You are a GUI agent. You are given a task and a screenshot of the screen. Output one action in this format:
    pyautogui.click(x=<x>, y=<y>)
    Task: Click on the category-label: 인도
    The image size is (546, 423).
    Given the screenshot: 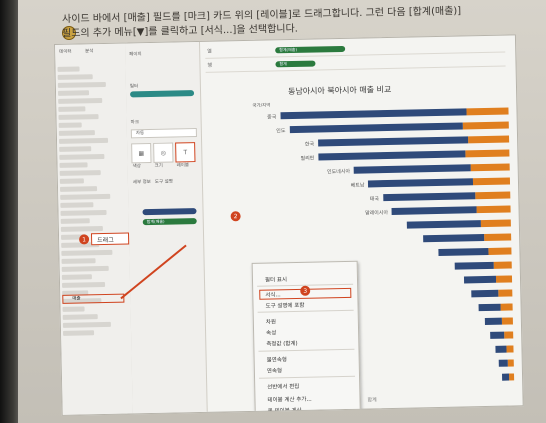 What is the action you would take?
    pyautogui.click(x=281, y=131)
    